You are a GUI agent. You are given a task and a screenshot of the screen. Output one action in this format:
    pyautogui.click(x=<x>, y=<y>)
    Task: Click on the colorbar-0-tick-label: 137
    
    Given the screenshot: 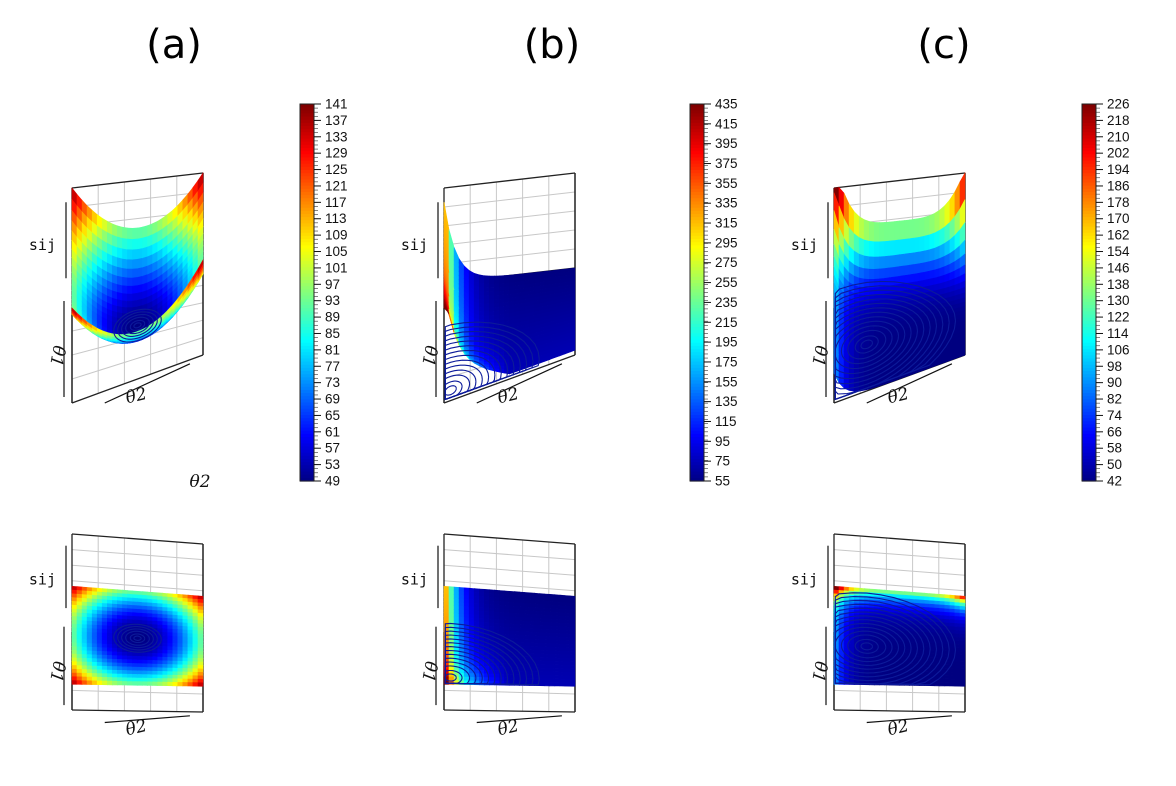 What is the action you would take?
    pyautogui.click(x=336, y=120)
    